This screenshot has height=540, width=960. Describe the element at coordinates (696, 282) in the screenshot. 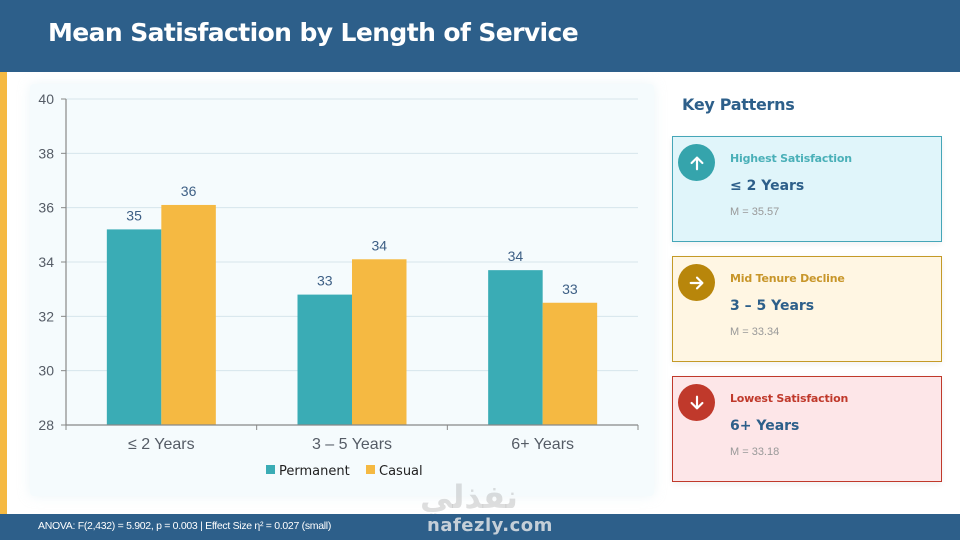

I see `arrow-right-icon` at that location.